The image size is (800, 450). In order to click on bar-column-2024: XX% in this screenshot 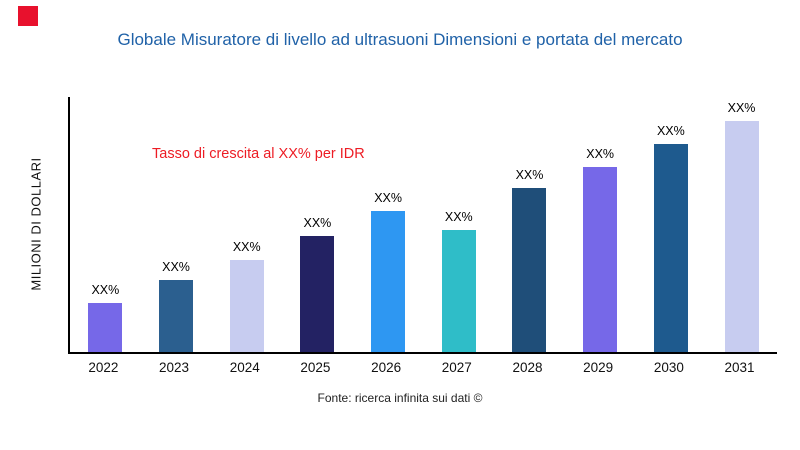, I will do `click(247, 296)`.